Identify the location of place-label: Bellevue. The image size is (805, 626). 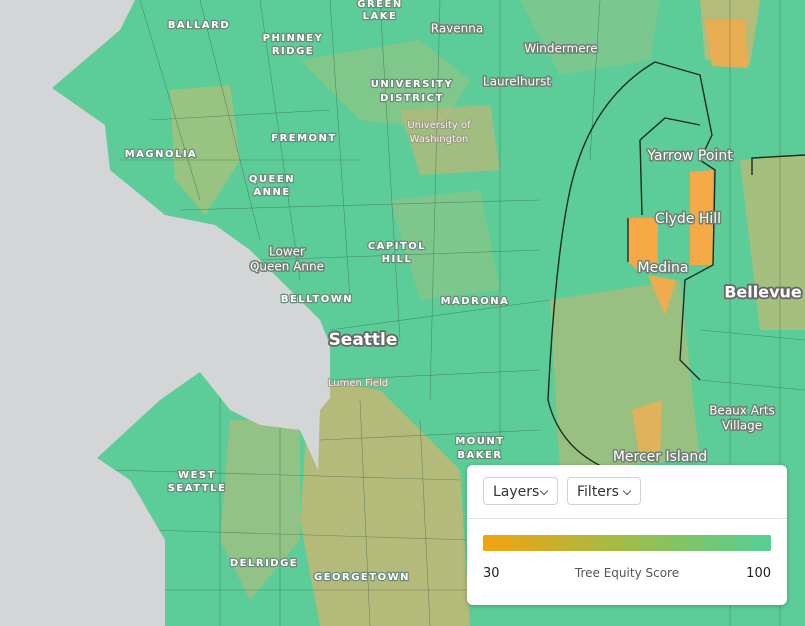
(763, 292).